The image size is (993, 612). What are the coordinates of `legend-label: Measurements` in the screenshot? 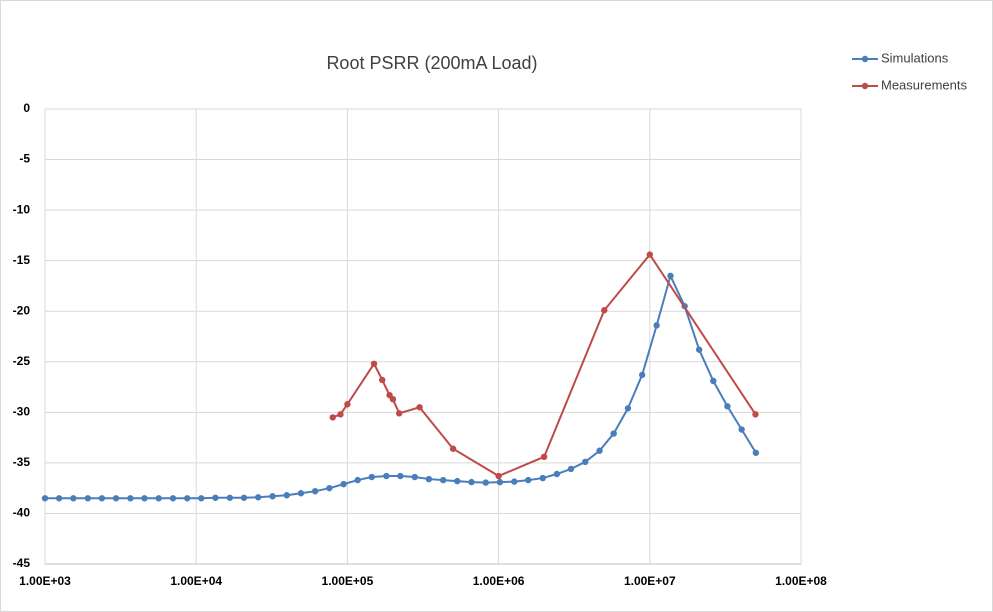 It's located at (924, 84).